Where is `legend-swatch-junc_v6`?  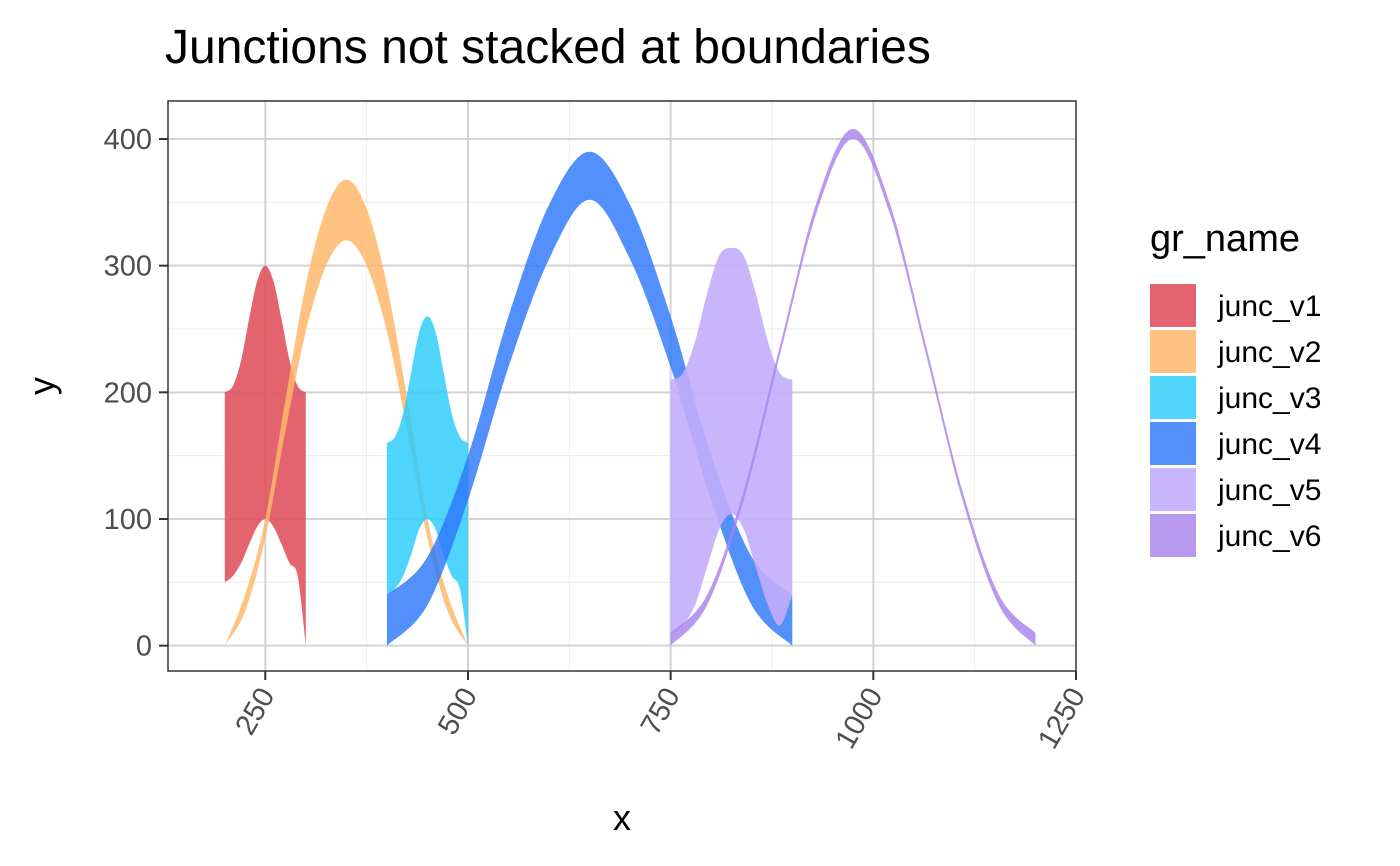
legend-swatch-junc_v6 is located at coordinates (1173, 535).